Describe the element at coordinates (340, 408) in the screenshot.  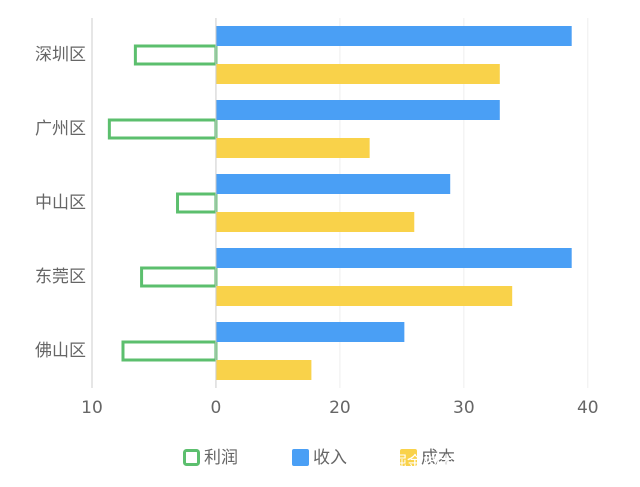
I see `x-tick-label: 20` at that location.